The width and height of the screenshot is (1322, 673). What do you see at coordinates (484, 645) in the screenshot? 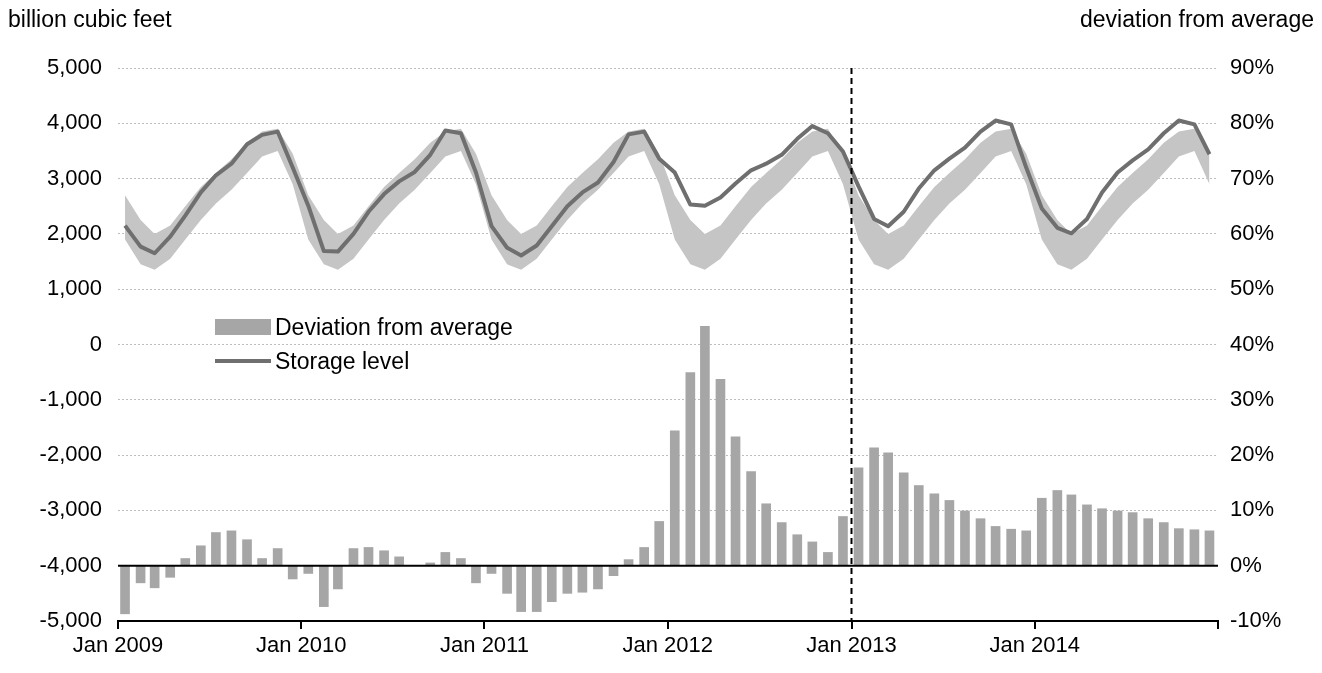
I see `x-tick-label: Jan 2011` at bounding box center [484, 645].